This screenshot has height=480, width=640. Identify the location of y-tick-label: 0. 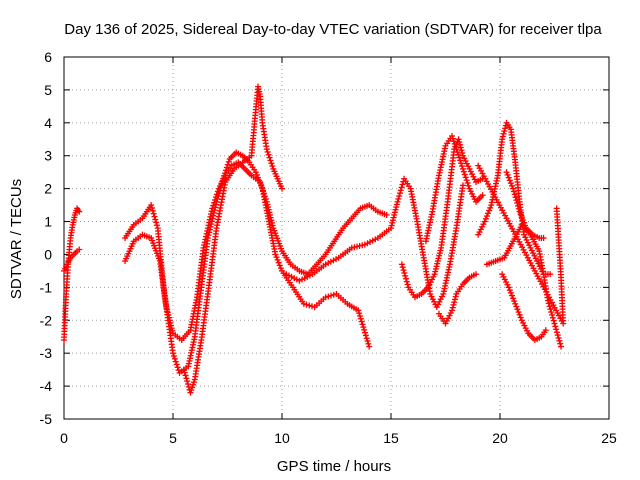
(48, 254).